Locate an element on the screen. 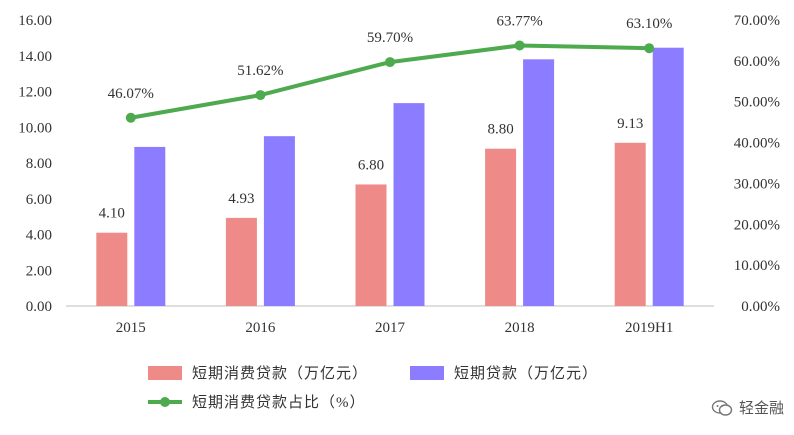 This screenshot has width=794, height=435. line-data-label: 59.70% is located at coordinates (390, 38).